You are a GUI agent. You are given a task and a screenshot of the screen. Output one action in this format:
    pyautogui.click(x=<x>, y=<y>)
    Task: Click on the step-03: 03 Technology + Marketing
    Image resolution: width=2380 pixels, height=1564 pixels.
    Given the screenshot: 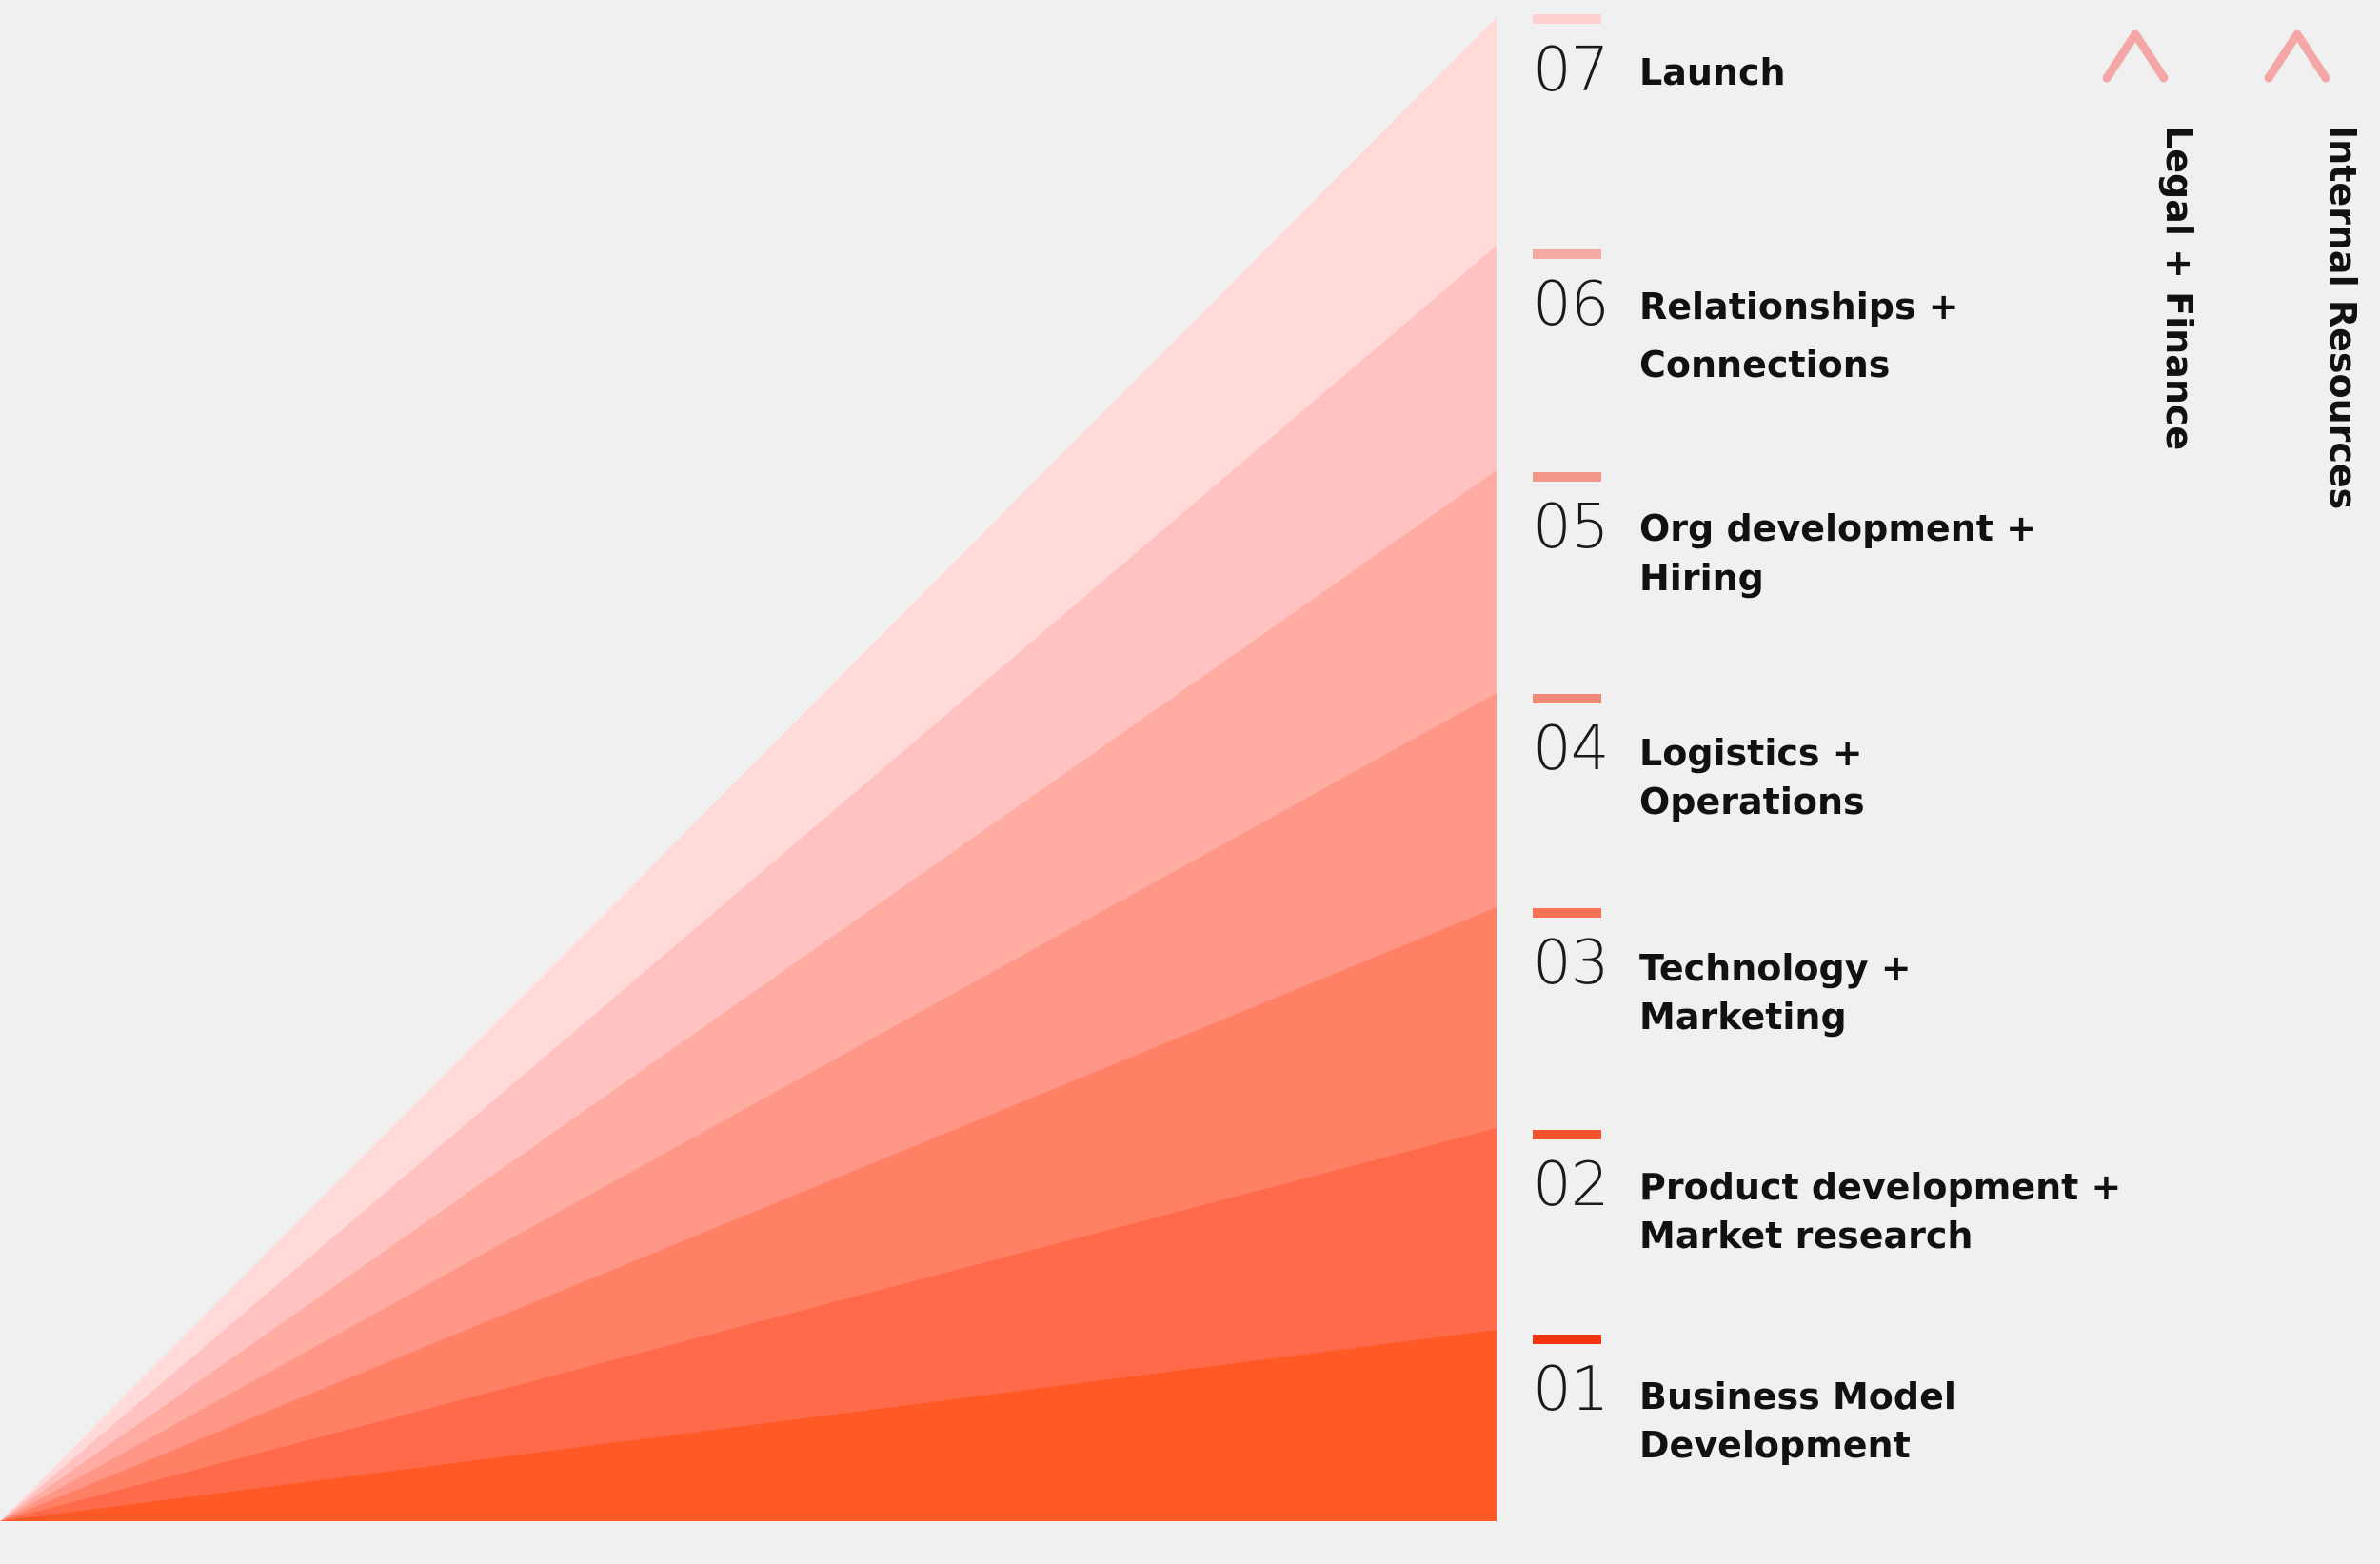 What is the action you would take?
    pyautogui.click(x=1722, y=973)
    